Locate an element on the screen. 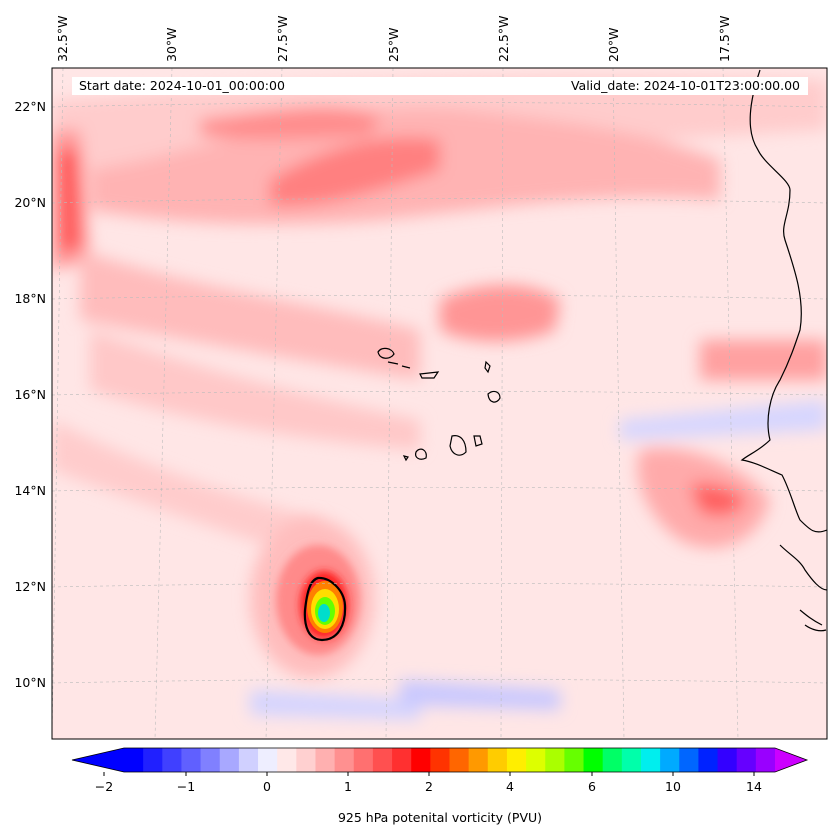 The image size is (837, 840). northern-maximum-a is located at coordinates (290, 123).